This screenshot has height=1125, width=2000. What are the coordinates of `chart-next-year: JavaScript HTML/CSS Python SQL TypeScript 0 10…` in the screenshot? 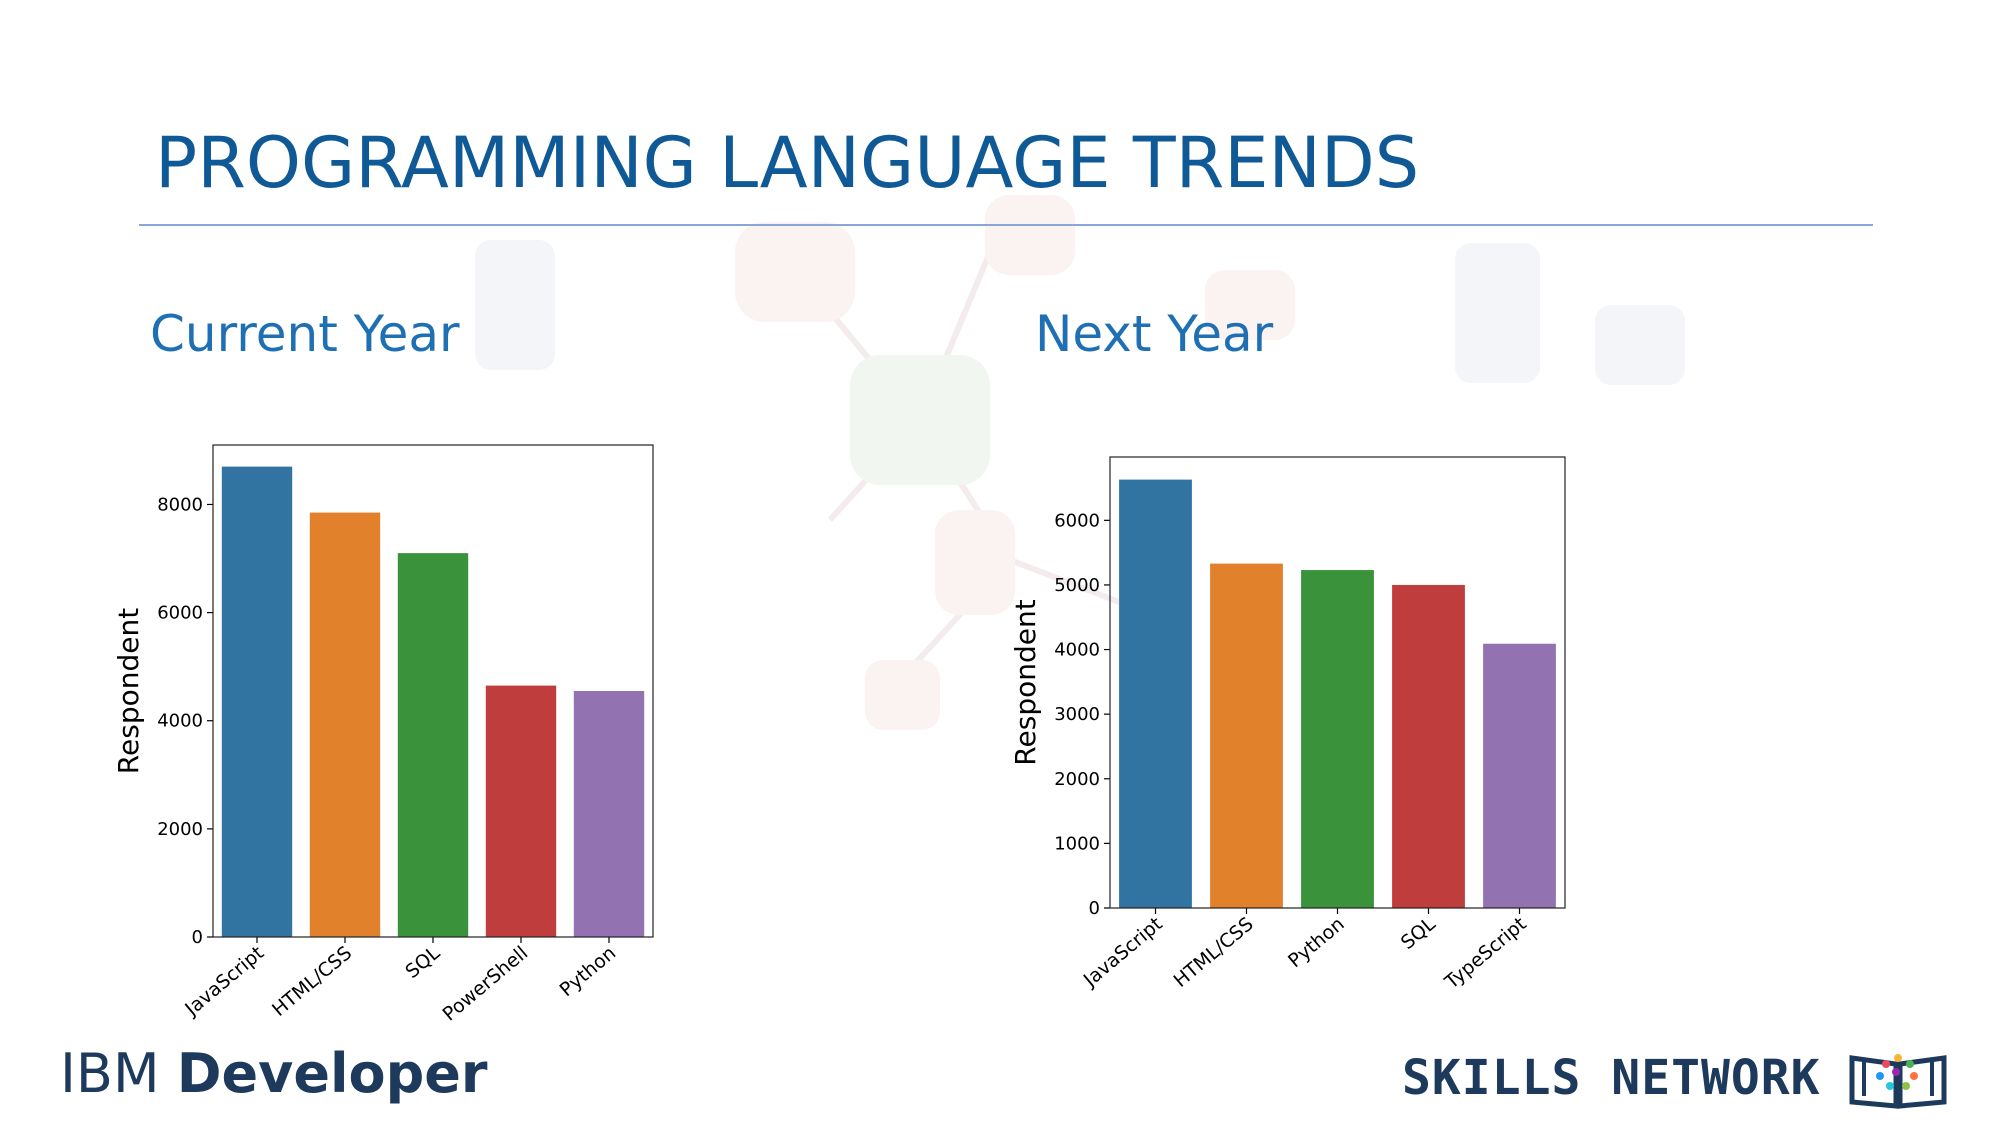 It's located at (1287, 725).